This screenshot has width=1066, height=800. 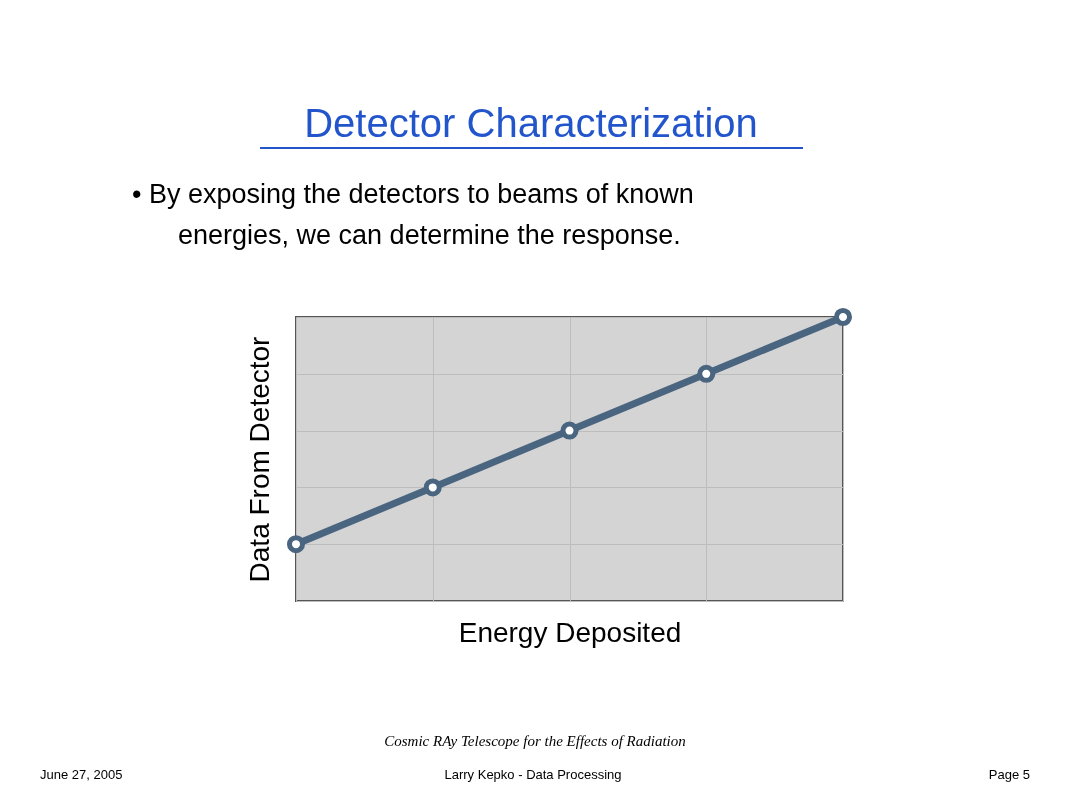 I want to click on x-axis-title: Energy Deposited, so click(x=570, y=632).